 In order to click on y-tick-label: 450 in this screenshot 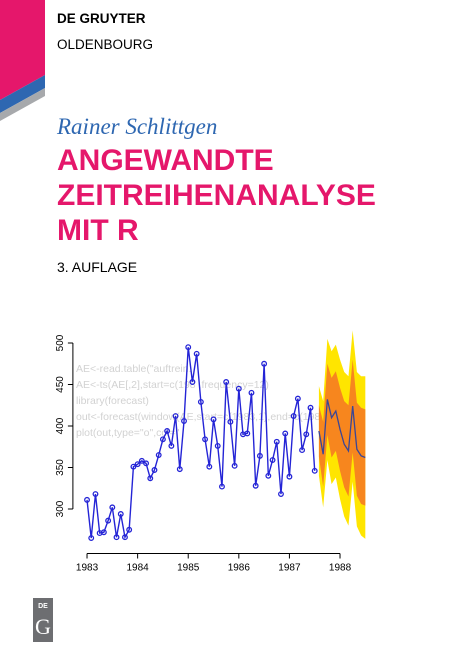, I will do `click(60, 384)`.